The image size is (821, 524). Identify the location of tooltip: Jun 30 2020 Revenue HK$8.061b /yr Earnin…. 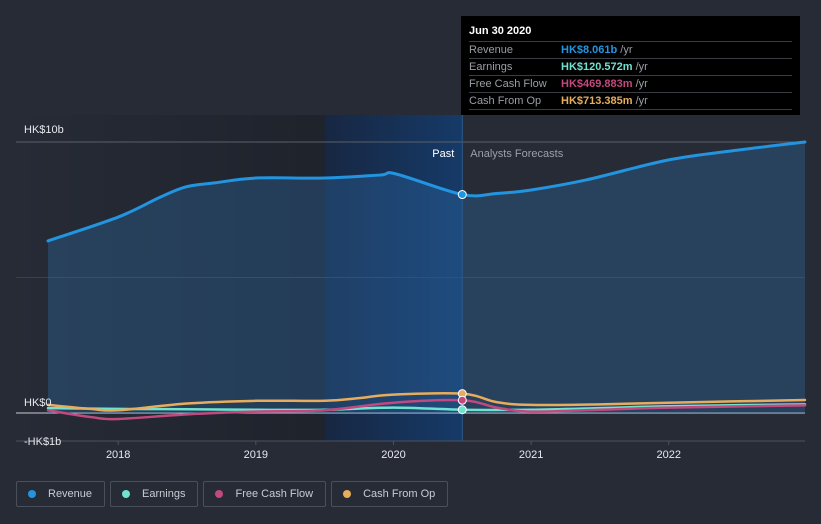
(630, 65).